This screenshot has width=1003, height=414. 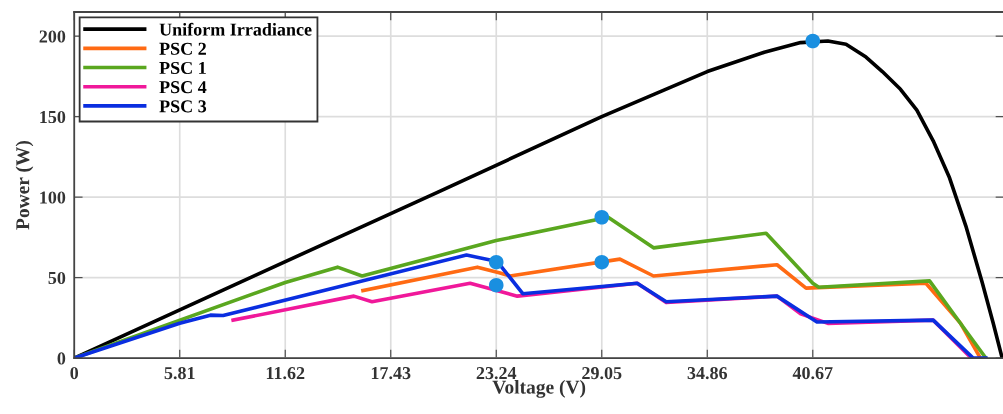 I want to click on x-axis-title: Voltage (V), so click(x=539, y=389).